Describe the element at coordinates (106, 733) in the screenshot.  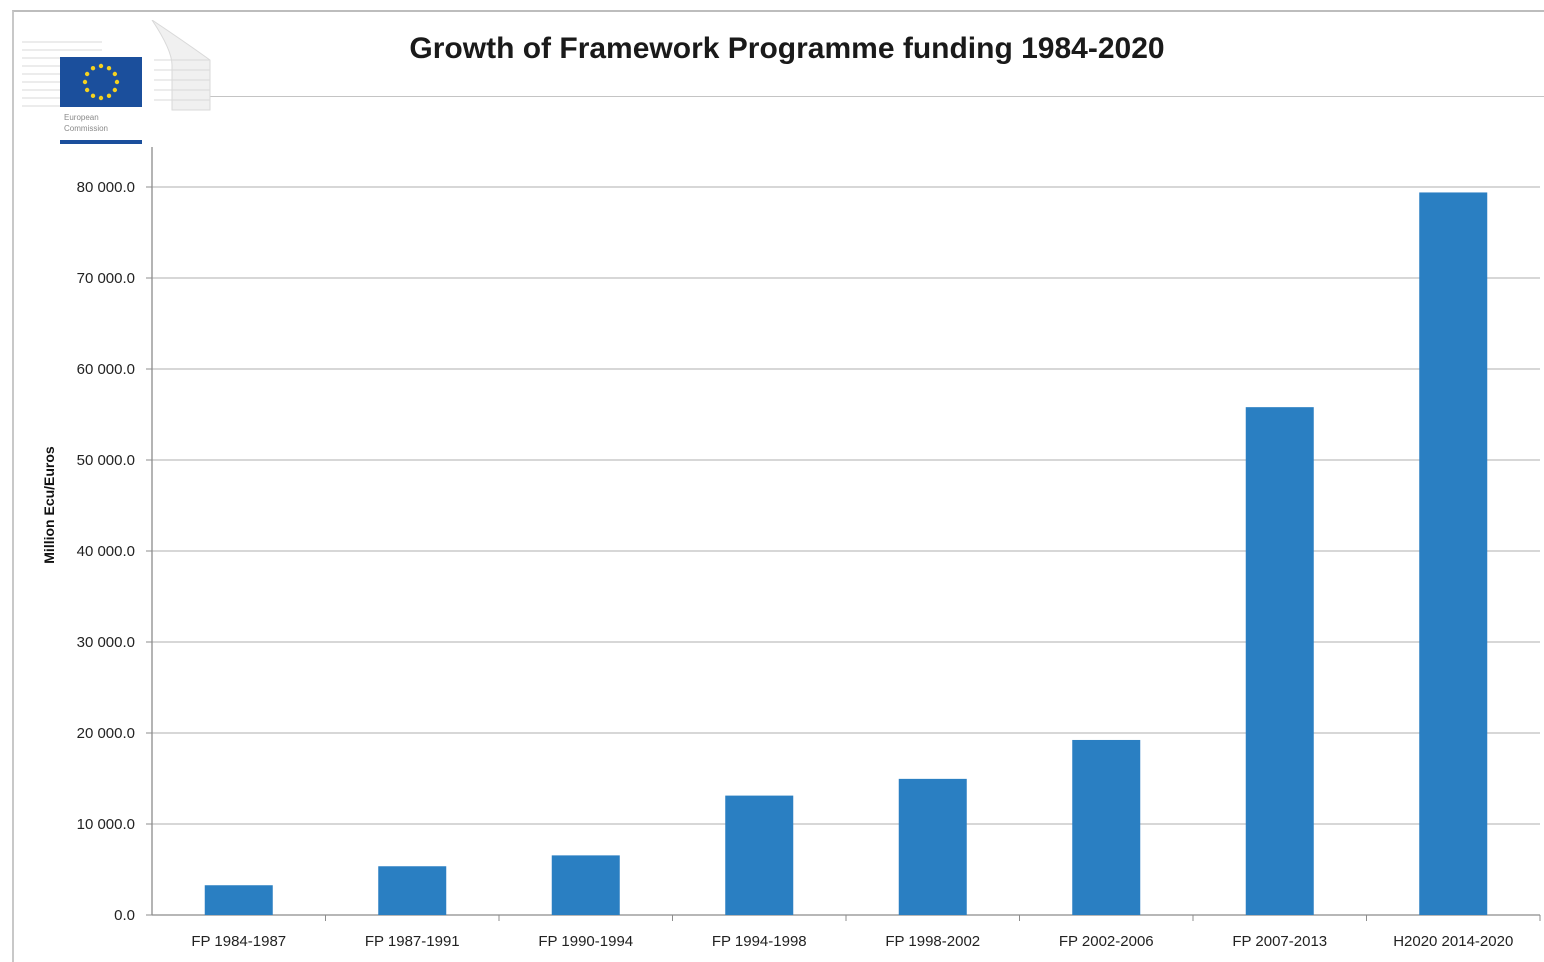
I see `y-tick-label: 20 000.0` at that location.